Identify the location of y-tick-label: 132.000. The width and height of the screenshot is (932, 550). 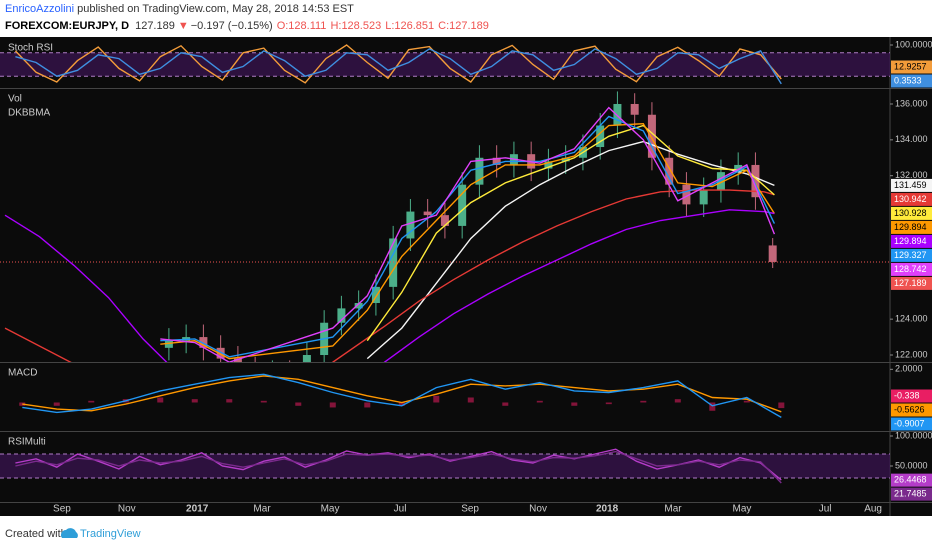
(911, 175).